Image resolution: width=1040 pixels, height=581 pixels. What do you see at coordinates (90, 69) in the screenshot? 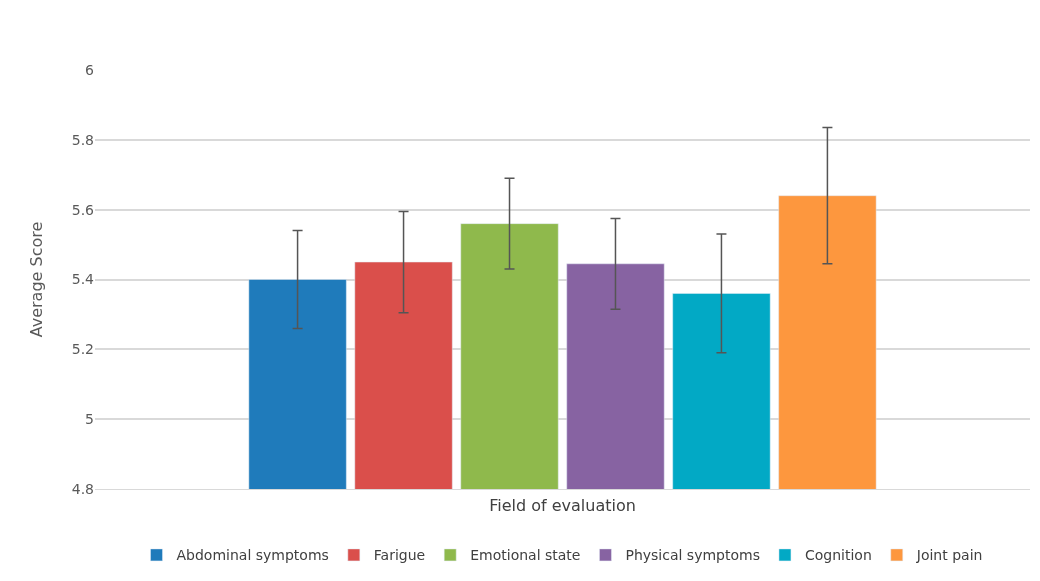
I see `y-tick-label: 6` at bounding box center [90, 69].